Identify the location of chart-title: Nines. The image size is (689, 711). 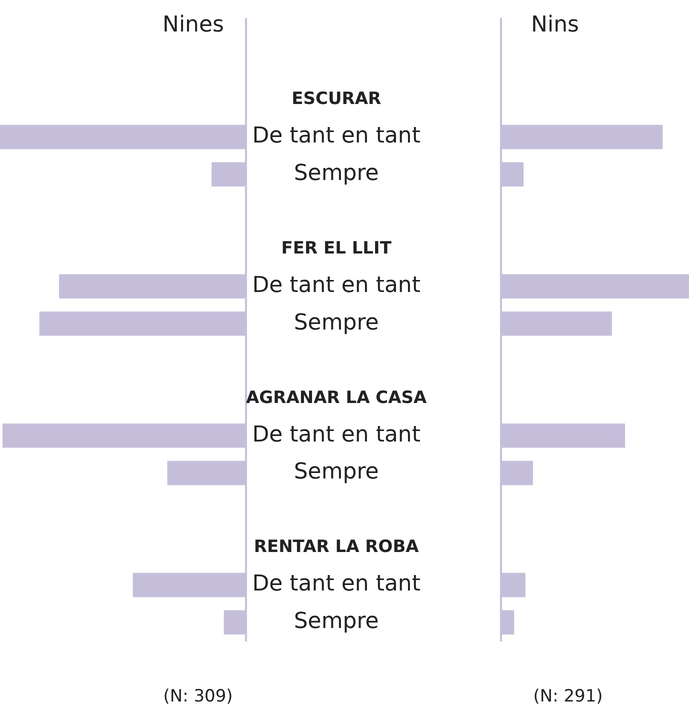
(193, 25).